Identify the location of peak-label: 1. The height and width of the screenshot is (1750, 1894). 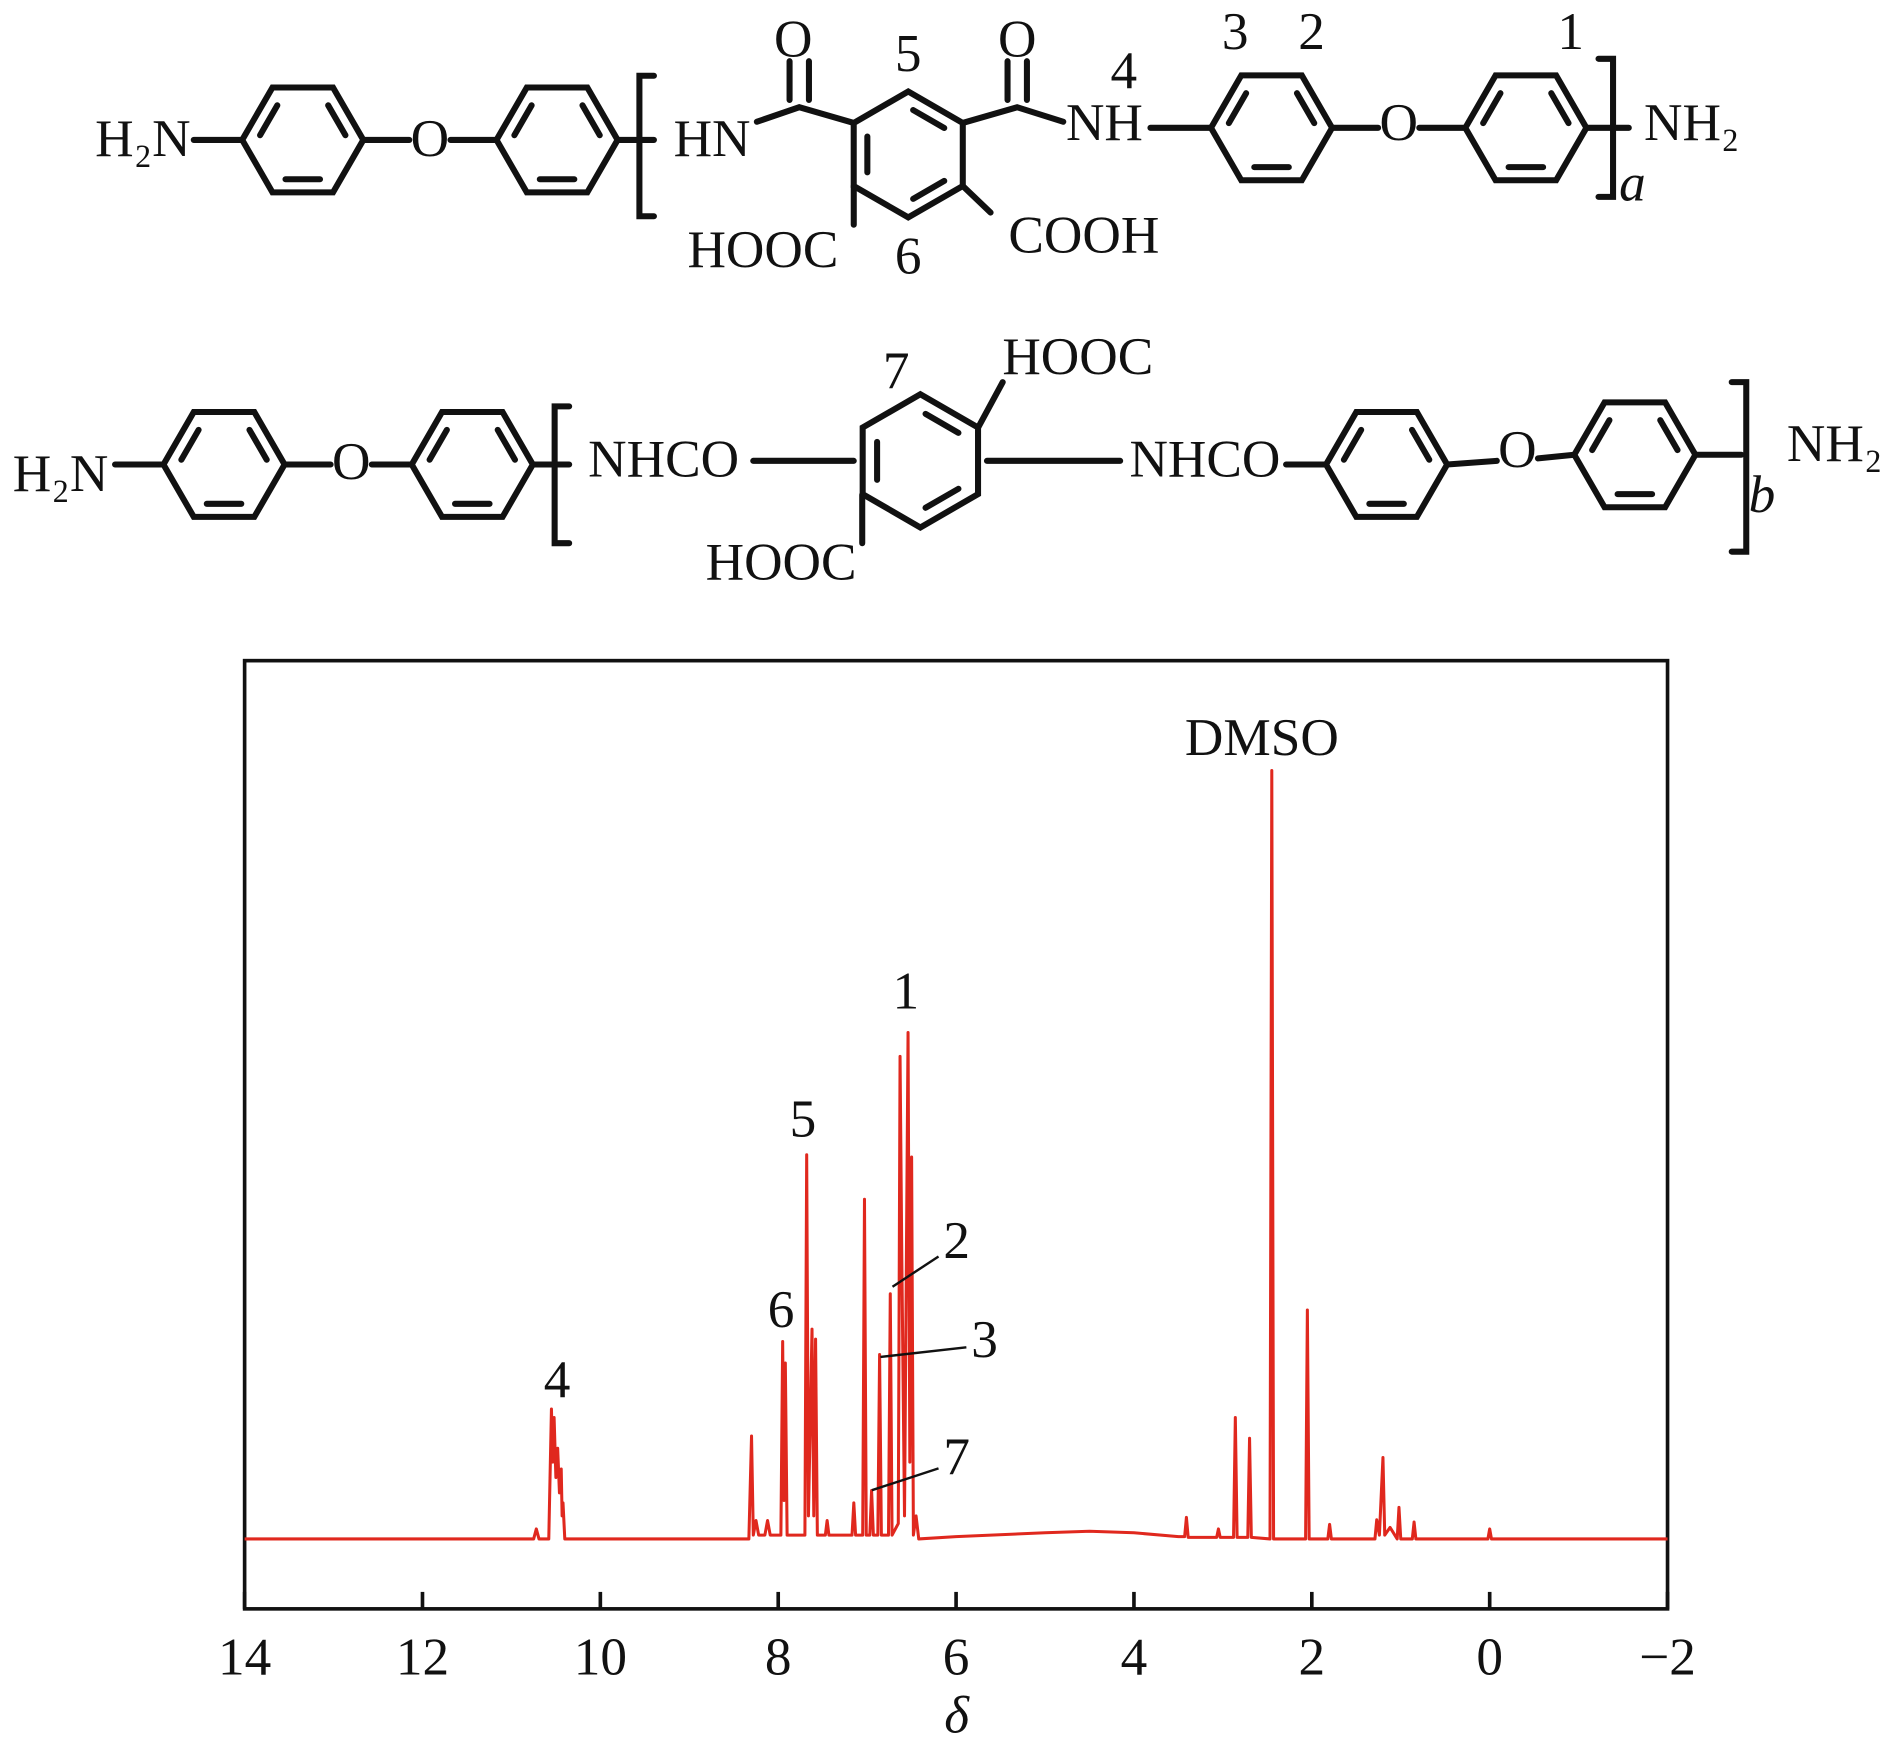
(906, 990).